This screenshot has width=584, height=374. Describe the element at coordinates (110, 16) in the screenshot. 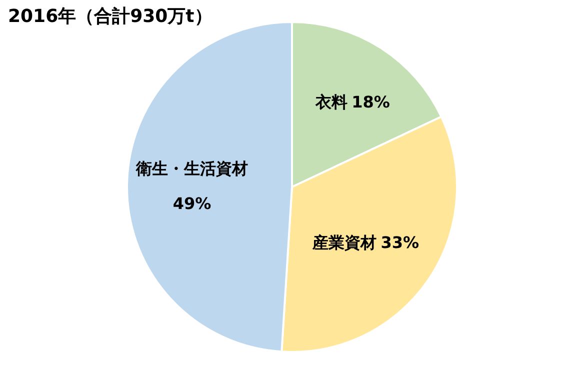

I see `chart-title: 2016年（合計930万t）` at that location.